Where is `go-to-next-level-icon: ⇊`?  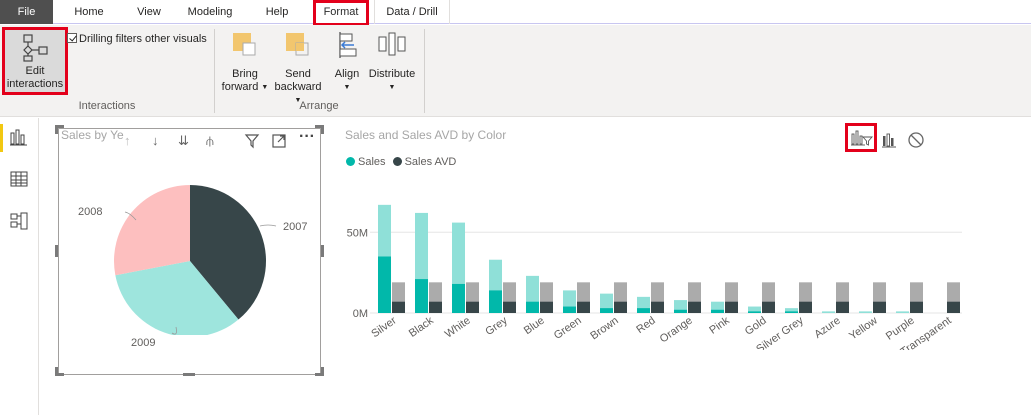
go-to-next-level-icon: ⇊ is located at coordinates (183, 140).